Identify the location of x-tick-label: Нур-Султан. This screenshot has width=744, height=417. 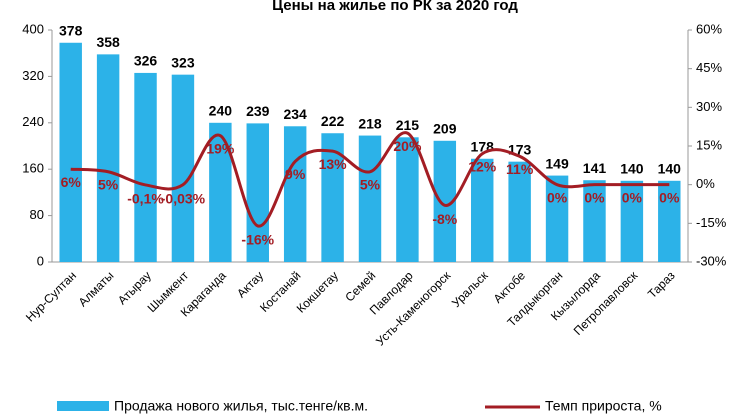
(51, 296).